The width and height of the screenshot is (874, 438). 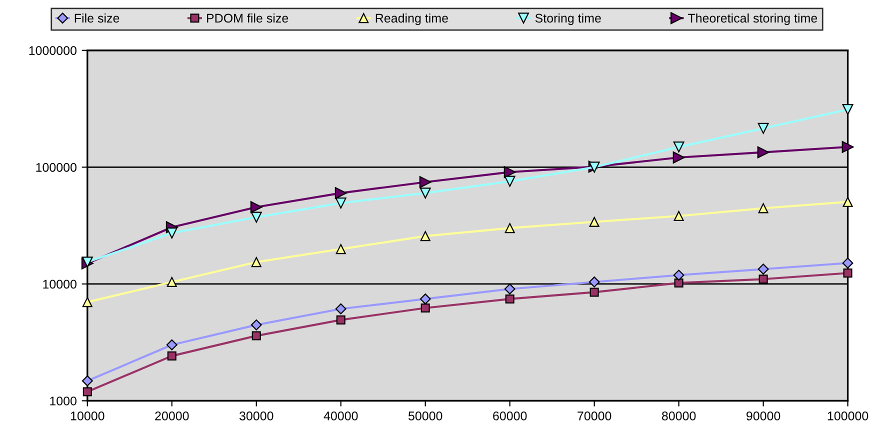 What do you see at coordinates (753, 19) in the screenshot?
I see `legend-label: Theoretical storing time` at bounding box center [753, 19].